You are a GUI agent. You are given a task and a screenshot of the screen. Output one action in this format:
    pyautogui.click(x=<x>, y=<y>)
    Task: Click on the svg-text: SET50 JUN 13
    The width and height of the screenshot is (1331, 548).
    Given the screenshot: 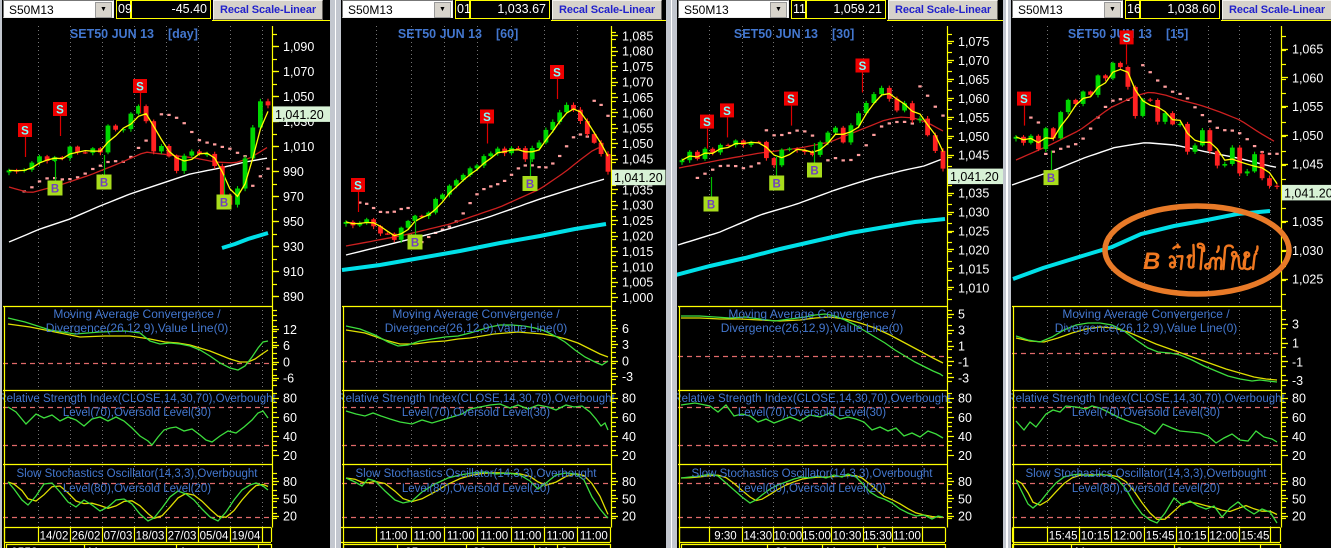 What is the action you would take?
    pyautogui.click(x=440, y=34)
    